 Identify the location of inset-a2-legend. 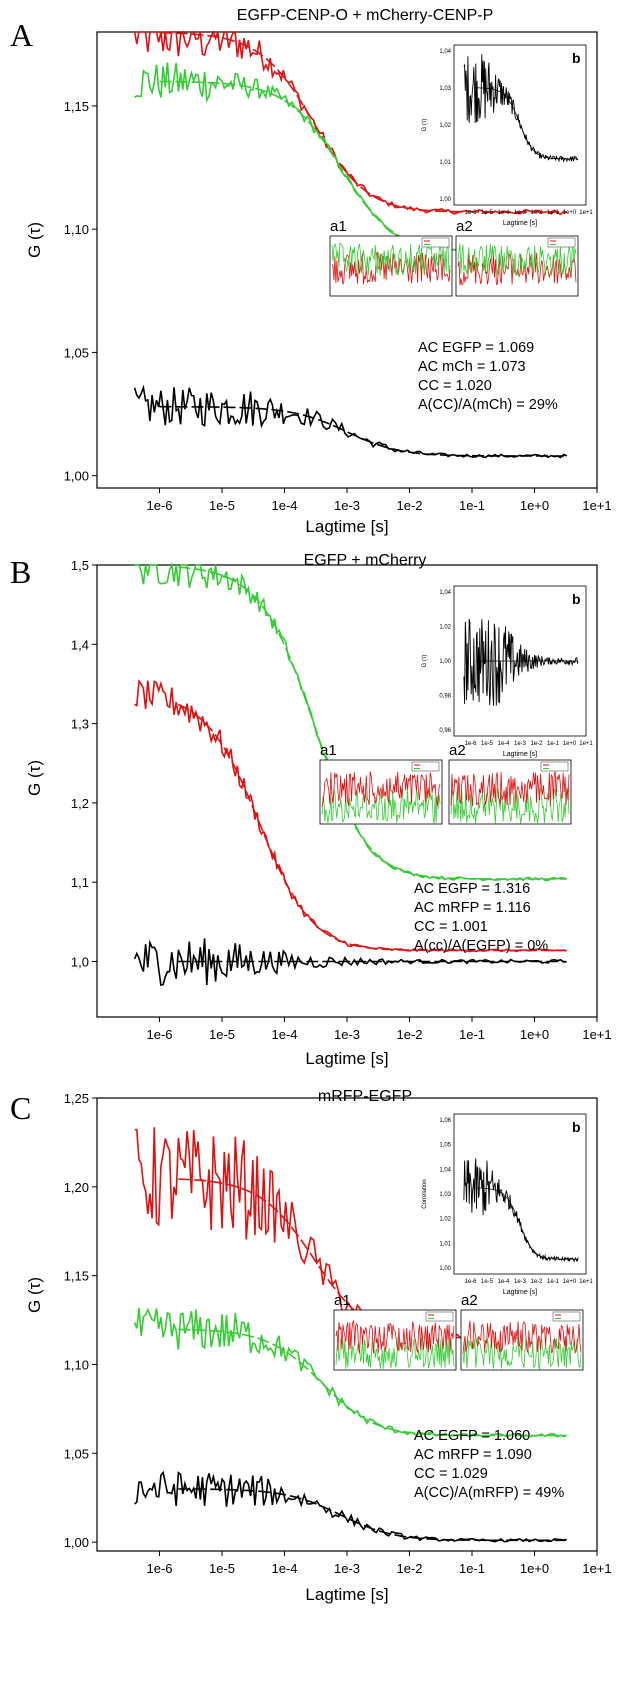
(554, 766).